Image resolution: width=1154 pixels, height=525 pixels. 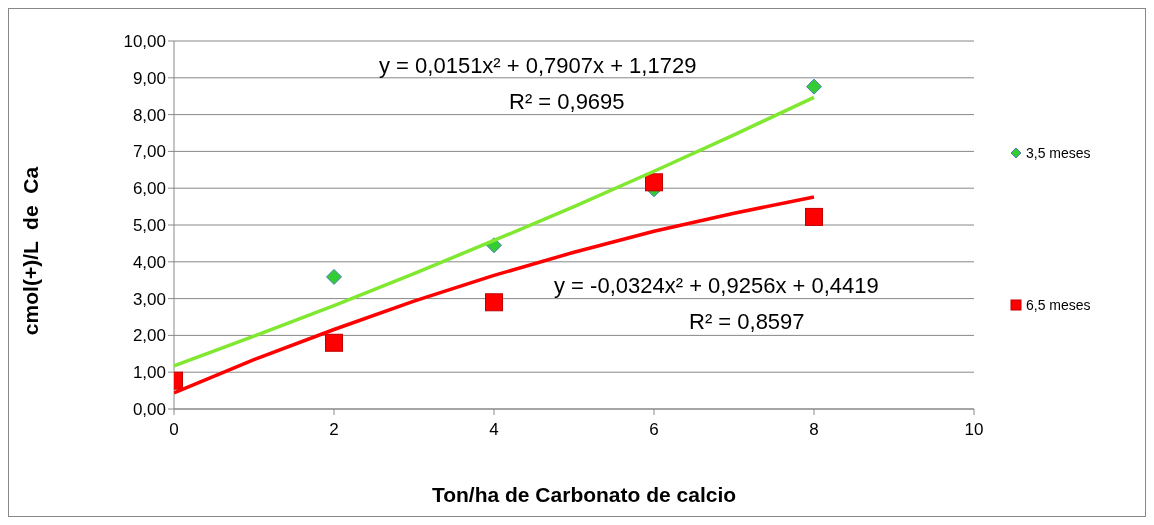 What do you see at coordinates (567, 102) in the screenshot?
I see `annotation: R² = 0,9695` at bounding box center [567, 102].